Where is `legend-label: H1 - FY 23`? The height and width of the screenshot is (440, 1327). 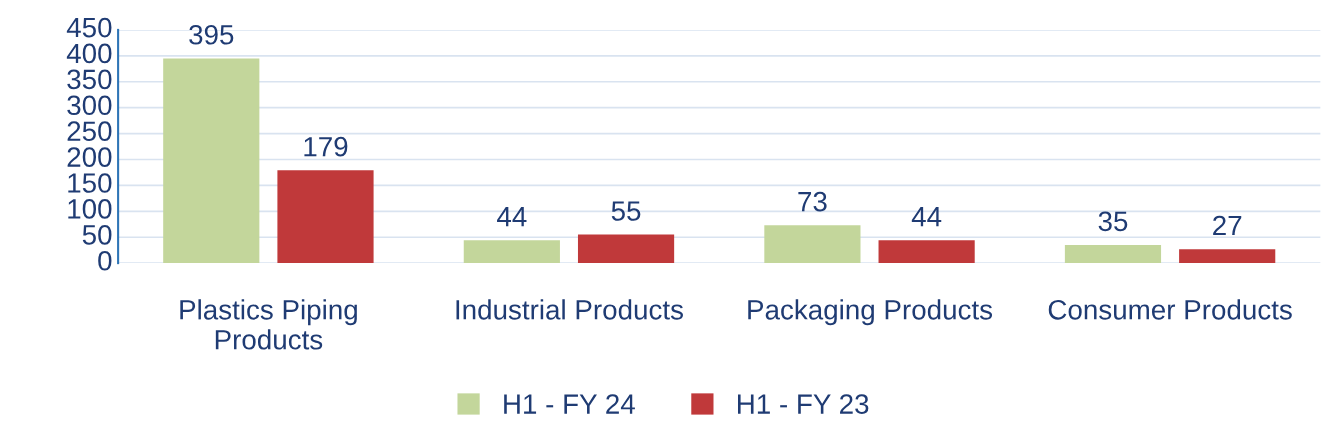 legend-label: H1 - FY 23 is located at coordinates (803, 404).